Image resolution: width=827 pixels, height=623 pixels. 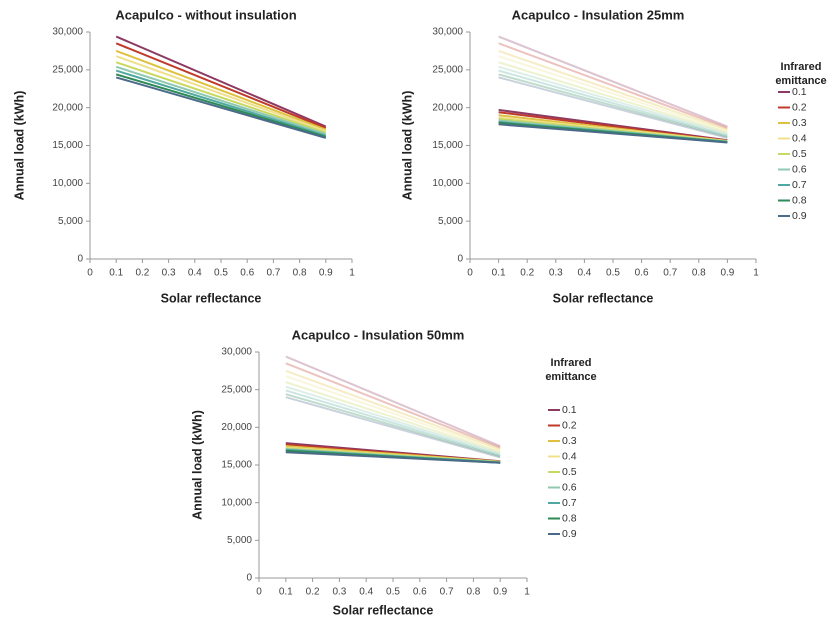 I want to click on legend-label: 0.3, so click(x=569, y=441).